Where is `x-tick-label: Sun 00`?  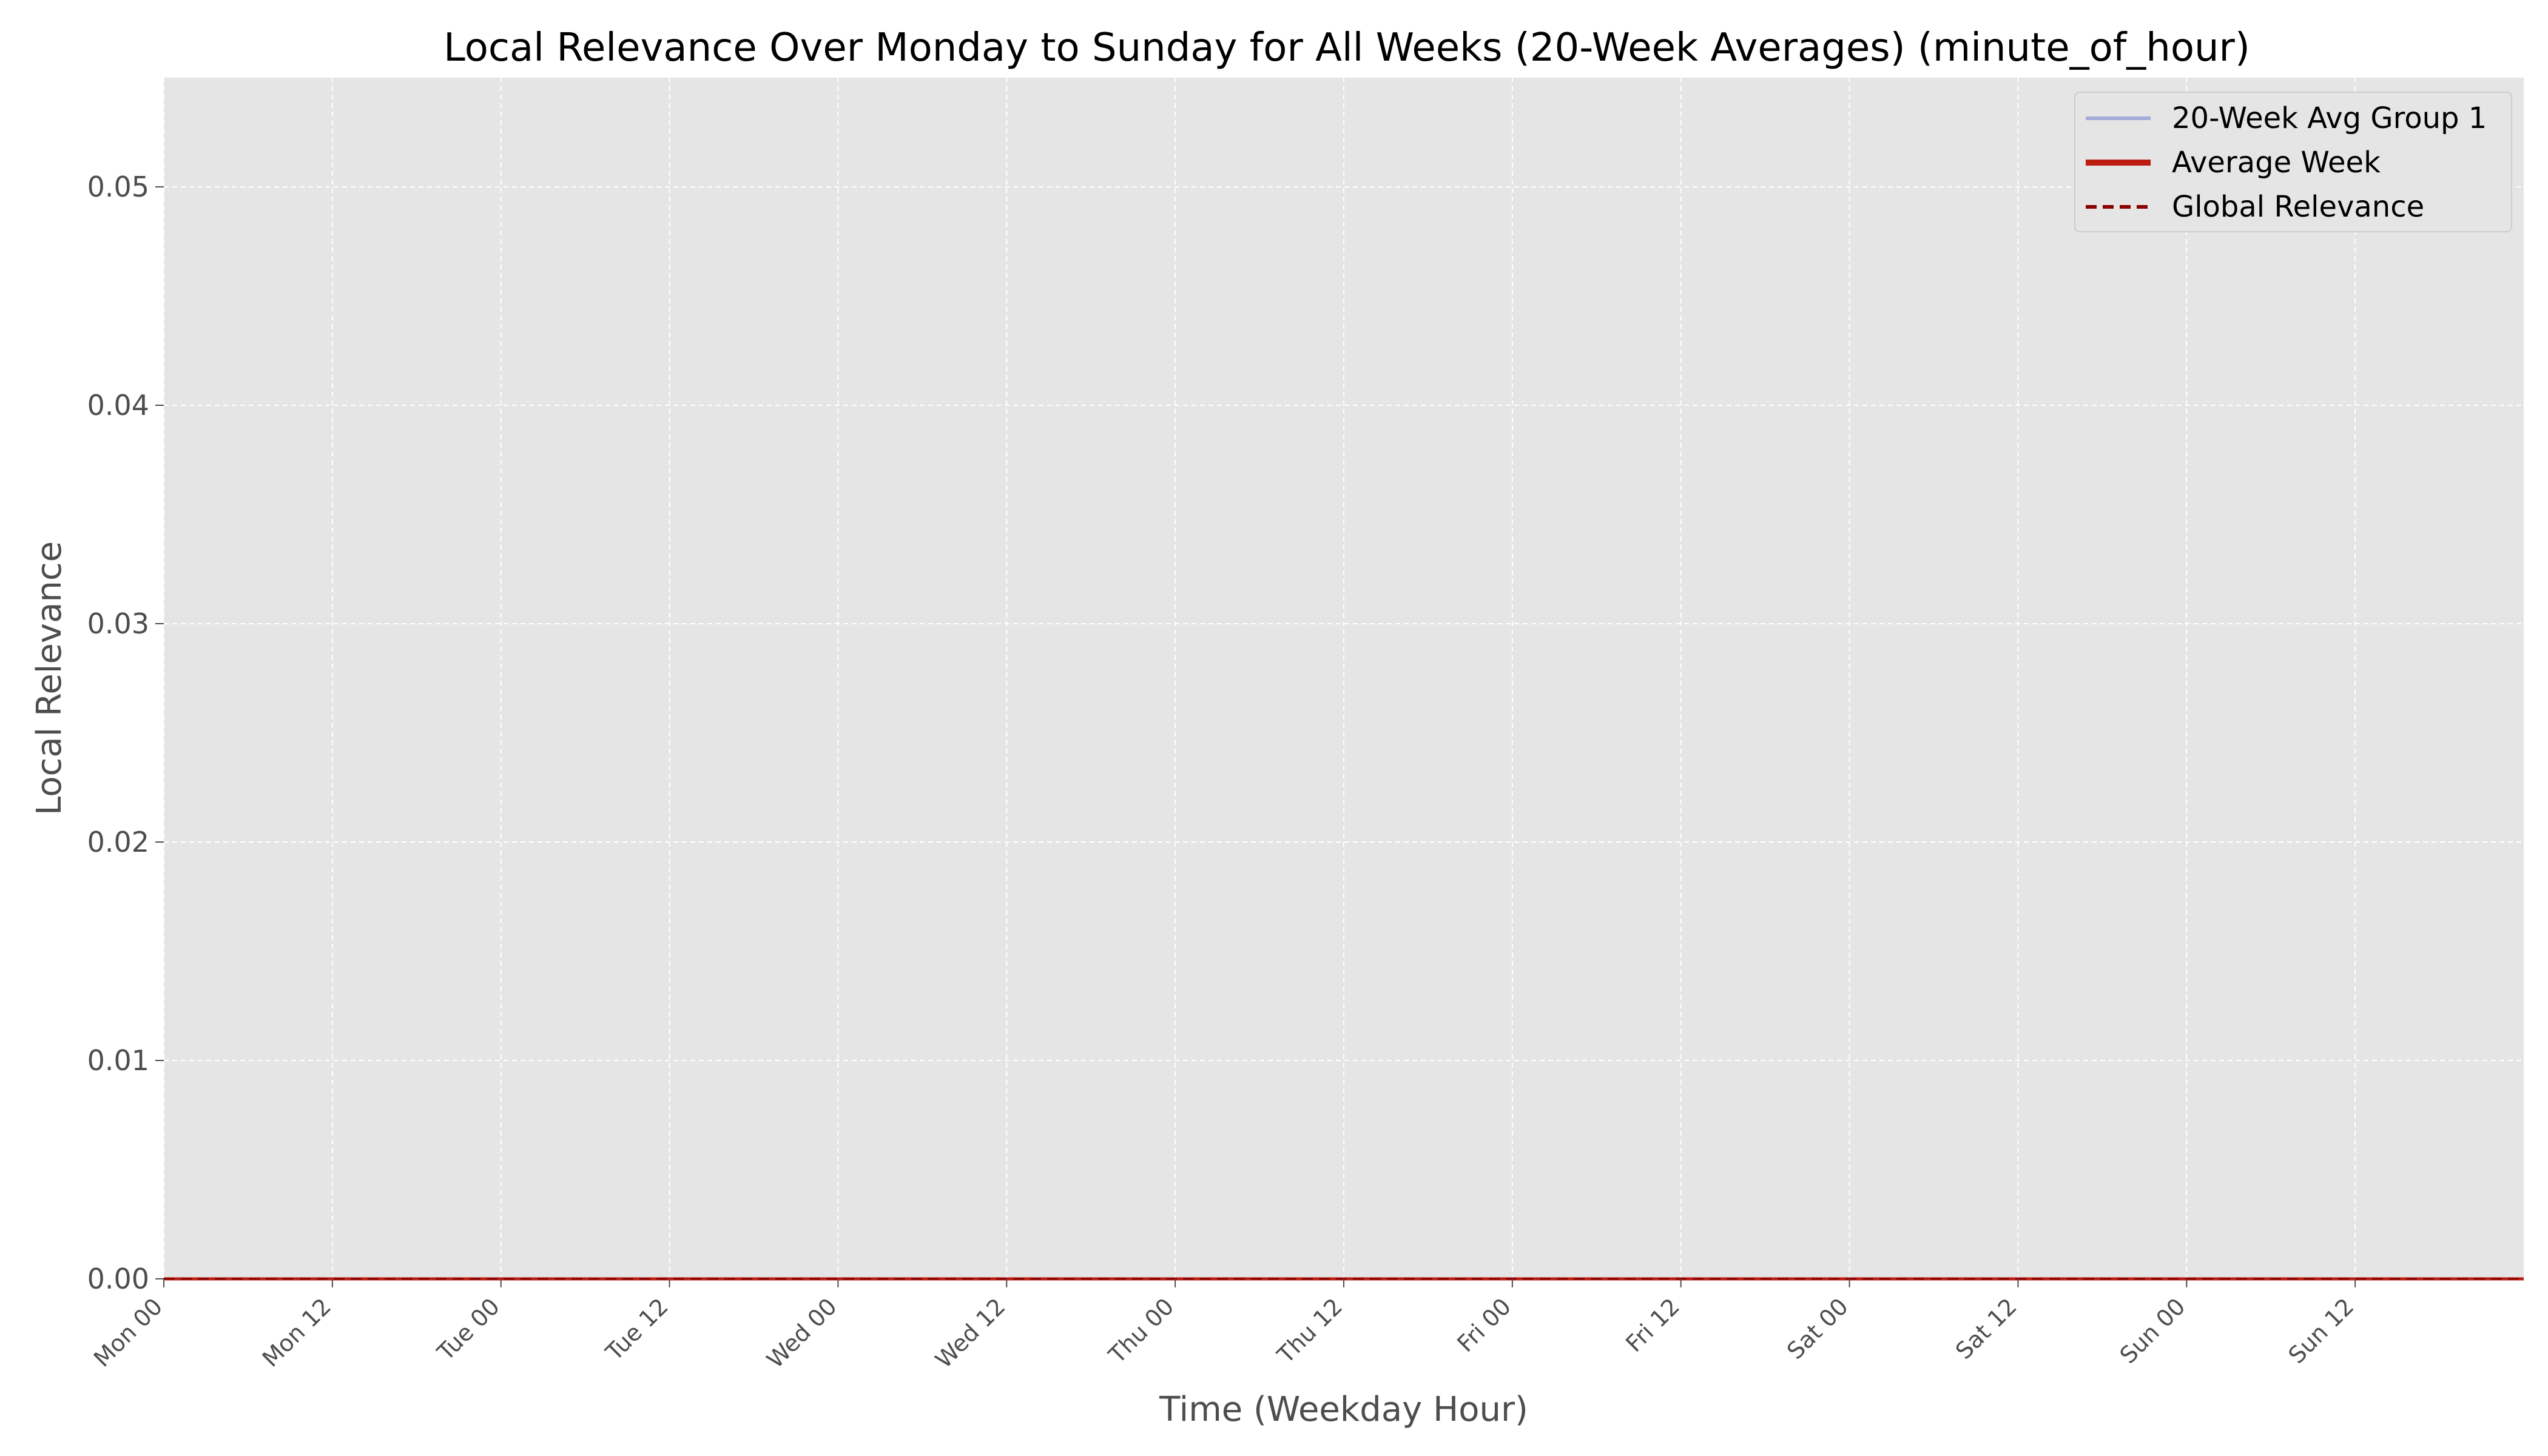
x-tick-label: Sun 00 is located at coordinates (2153, 1331).